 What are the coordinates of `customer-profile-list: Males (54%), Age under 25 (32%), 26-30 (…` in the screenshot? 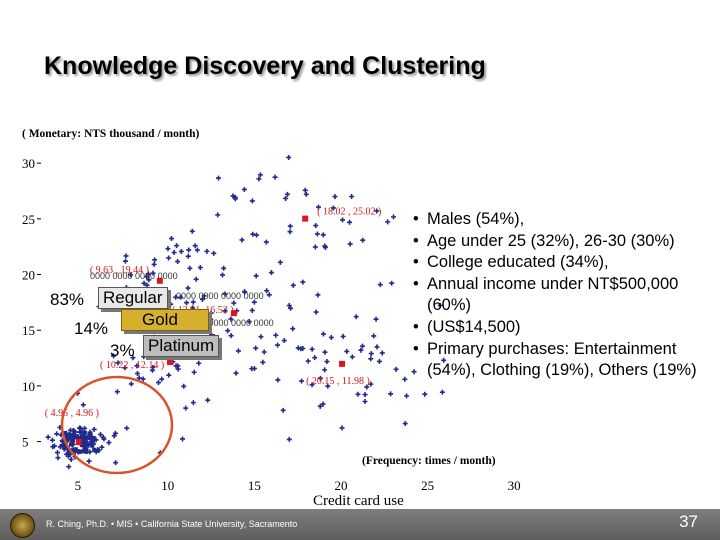 It's located at (558, 295).